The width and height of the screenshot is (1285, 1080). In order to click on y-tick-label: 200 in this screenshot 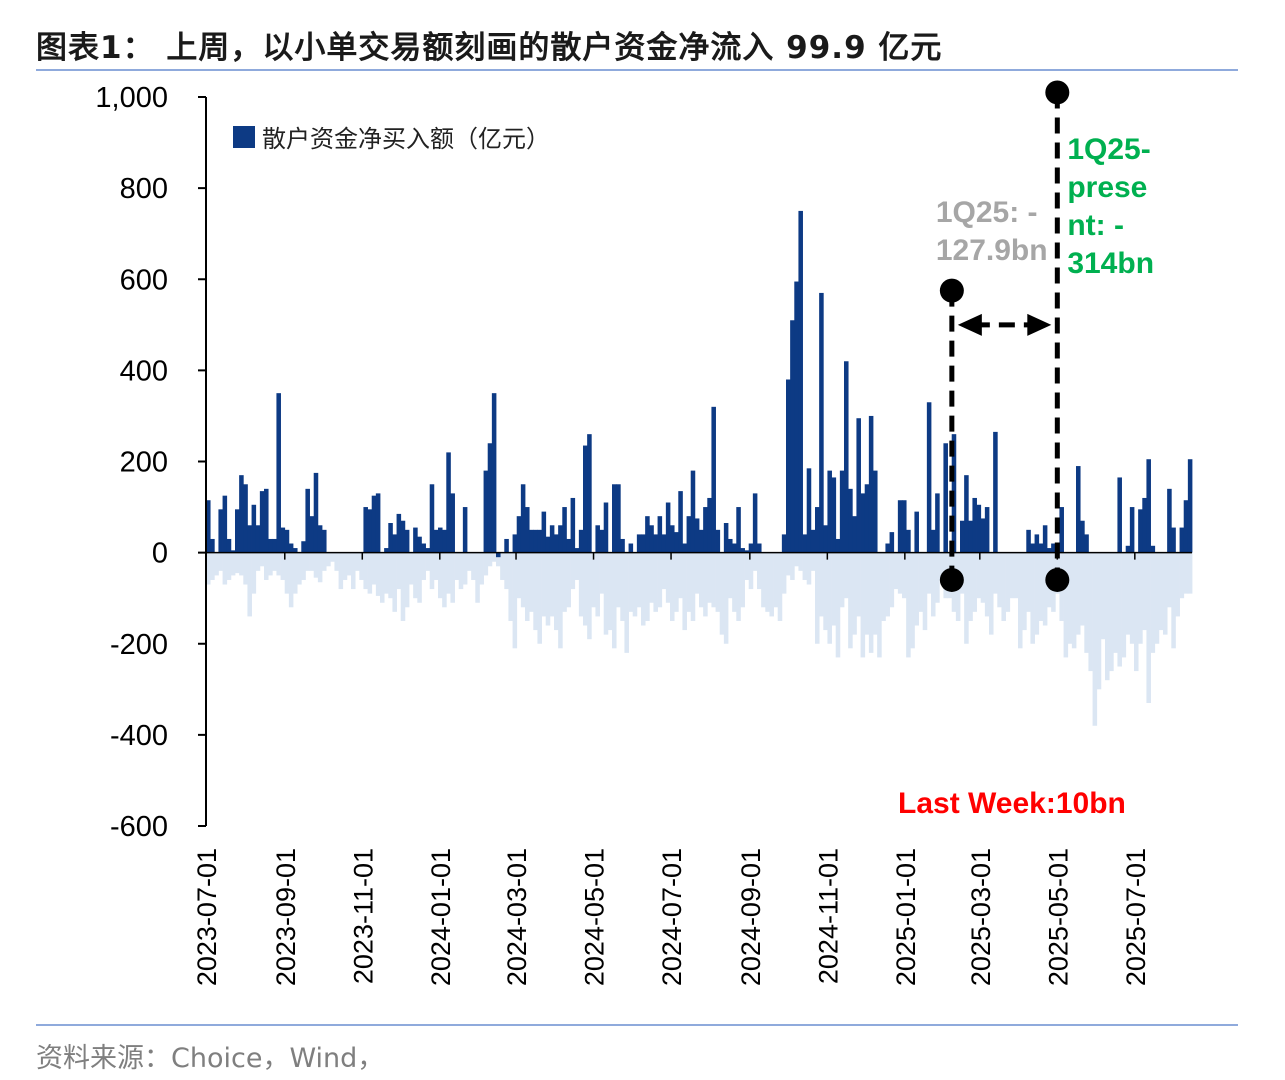, I will do `click(144, 463)`.